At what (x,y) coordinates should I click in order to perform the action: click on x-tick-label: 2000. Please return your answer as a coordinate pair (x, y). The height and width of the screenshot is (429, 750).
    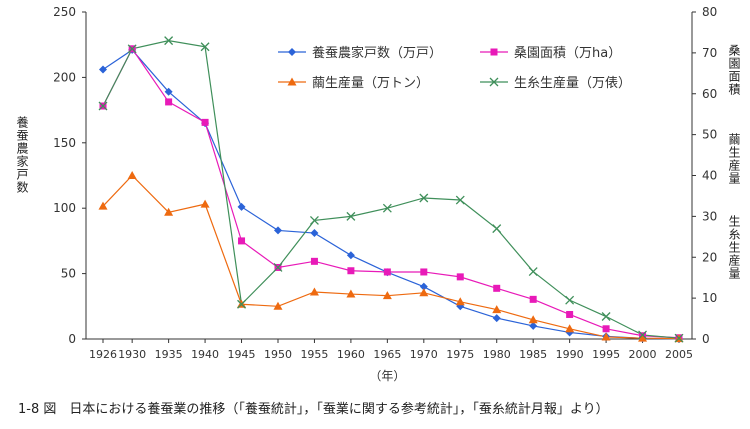
    Looking at the image, I should click on (643, 354).